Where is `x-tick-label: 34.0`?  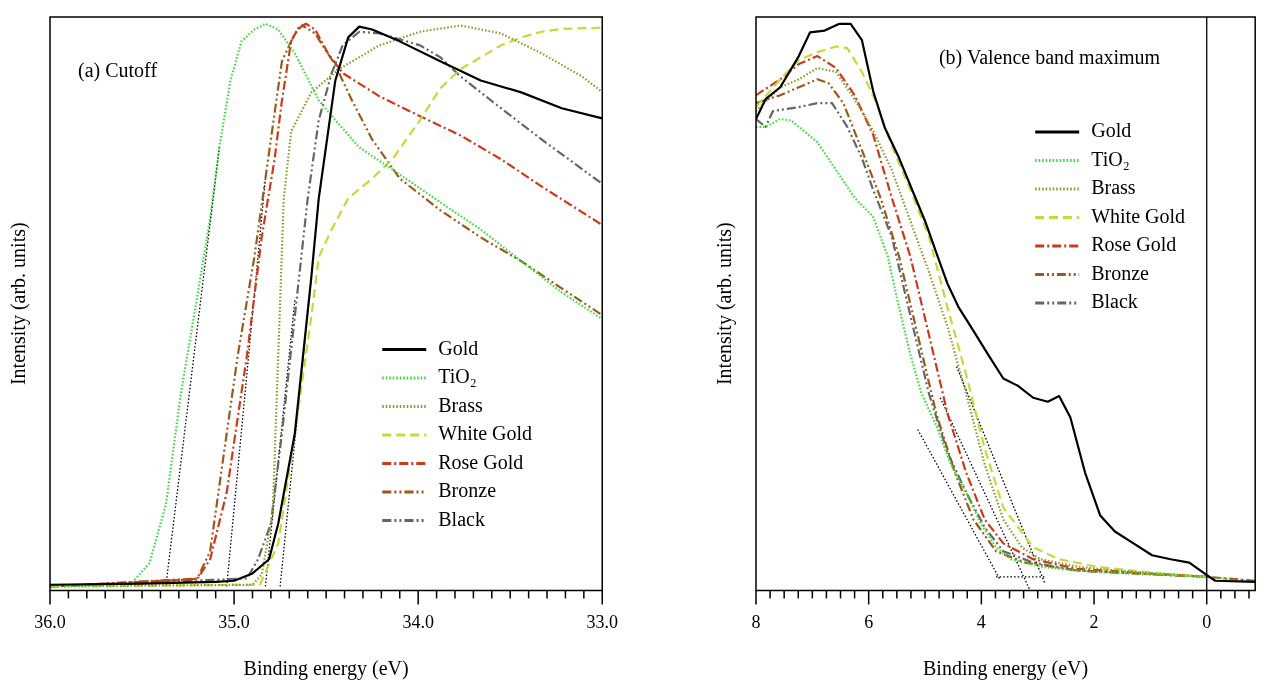 x-tick-label: 34.0 is located at coordinates (418, 621).